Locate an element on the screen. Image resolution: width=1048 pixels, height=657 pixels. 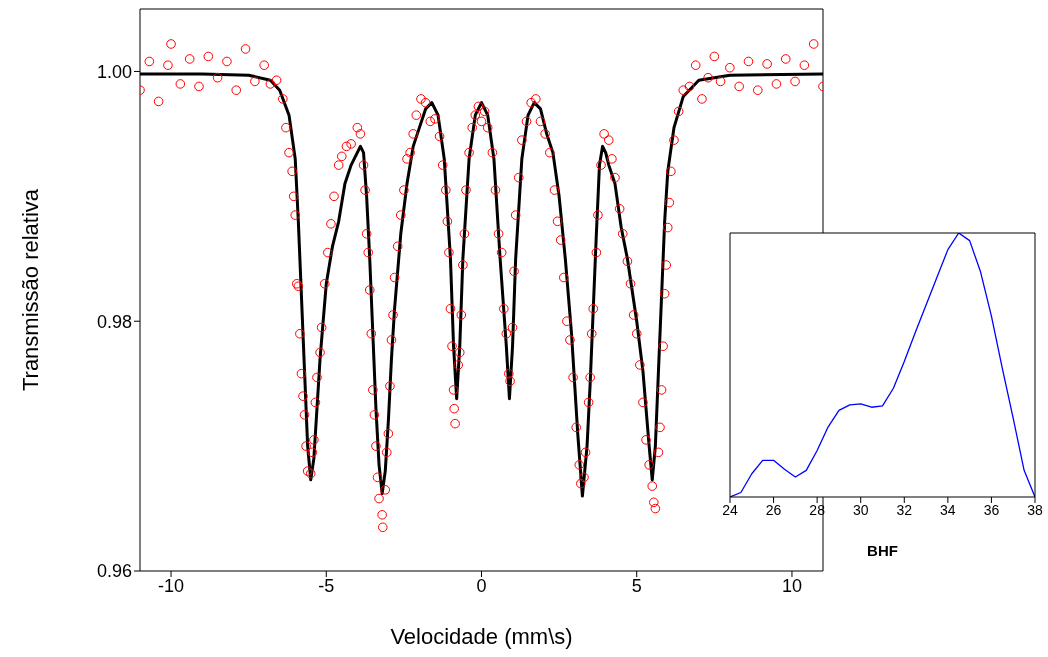
x-axis-title: Velocidade (mm\s) is located at coordinates (481, 636).